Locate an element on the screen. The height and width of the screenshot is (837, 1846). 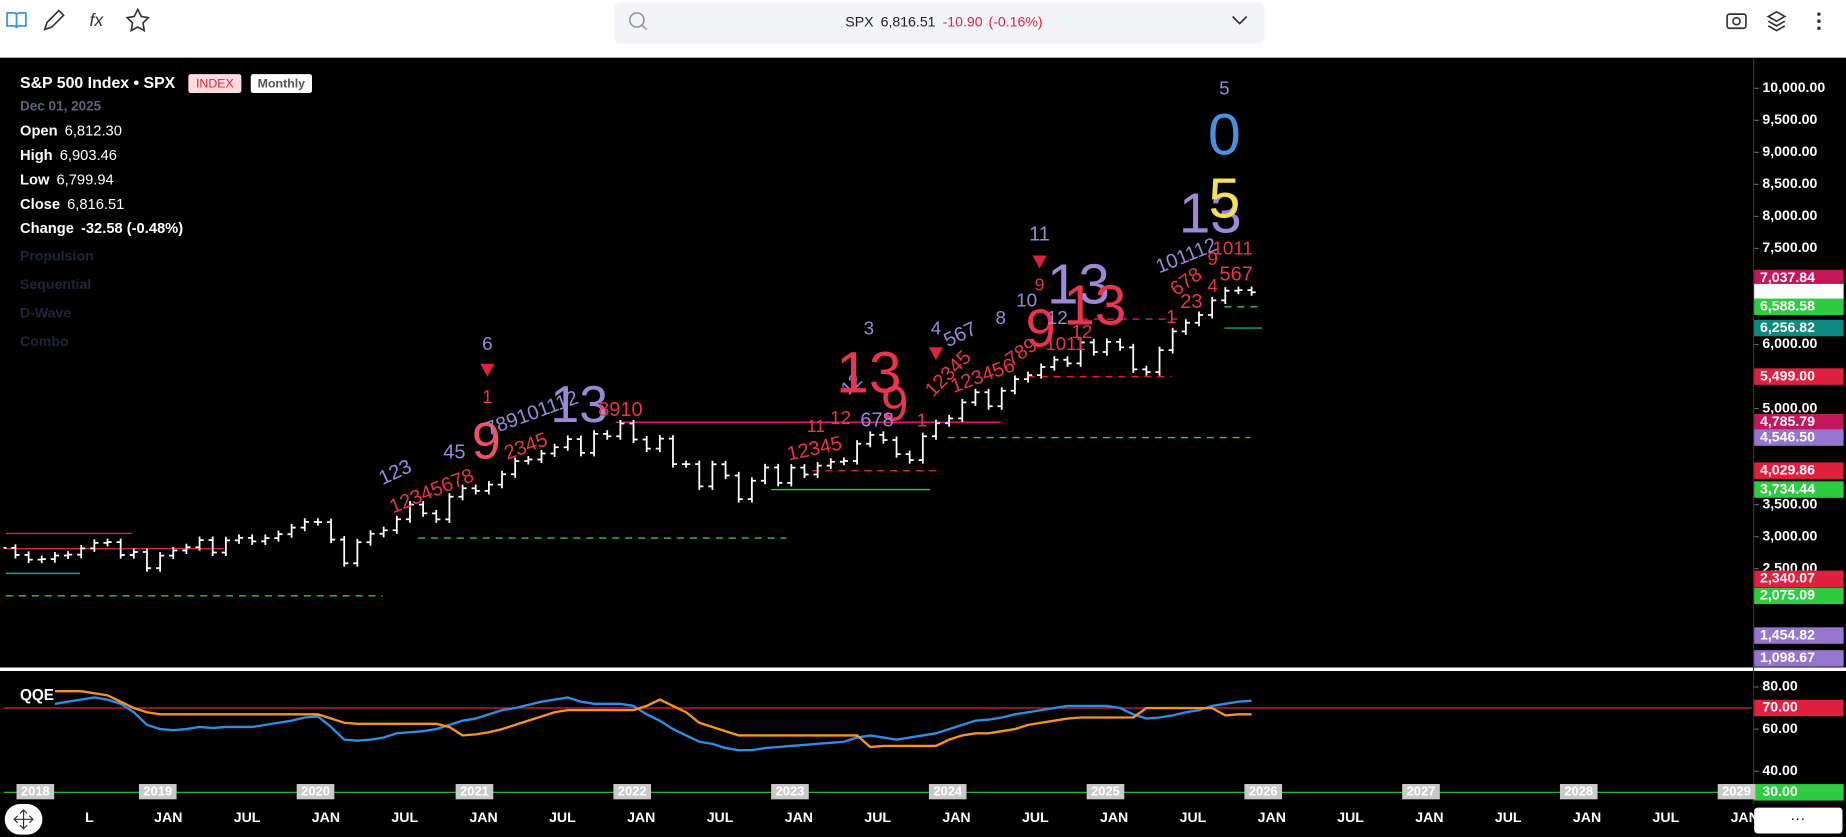
price-tag-label: 2,075.09 is located at coordinates (1787, 595).